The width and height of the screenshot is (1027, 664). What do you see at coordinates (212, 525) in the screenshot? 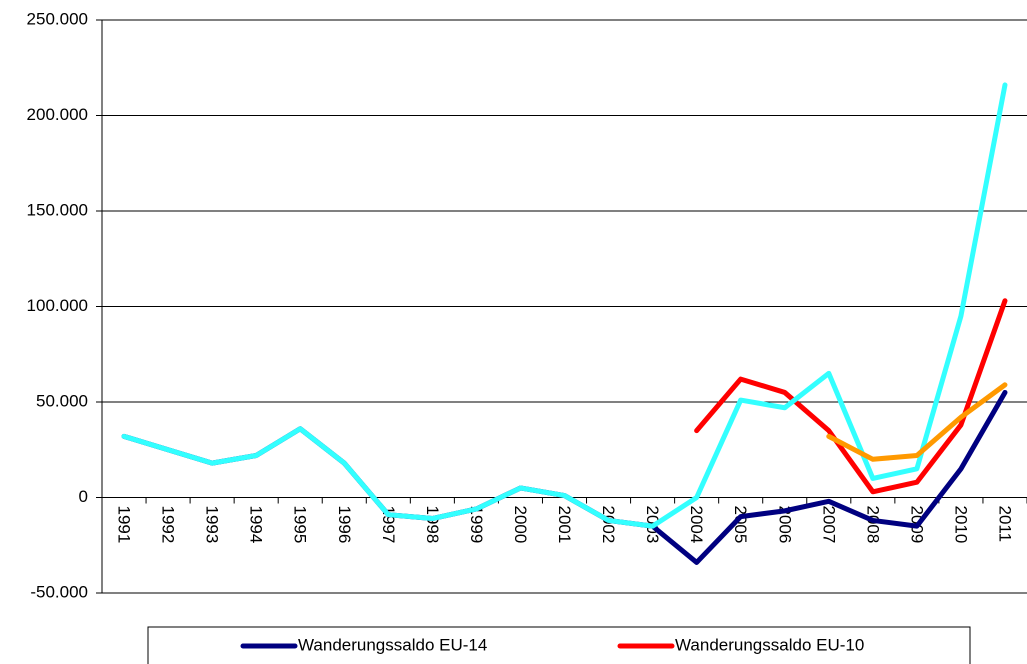
I see `x-tick-label: 1993` at bounding box center [212, 525].